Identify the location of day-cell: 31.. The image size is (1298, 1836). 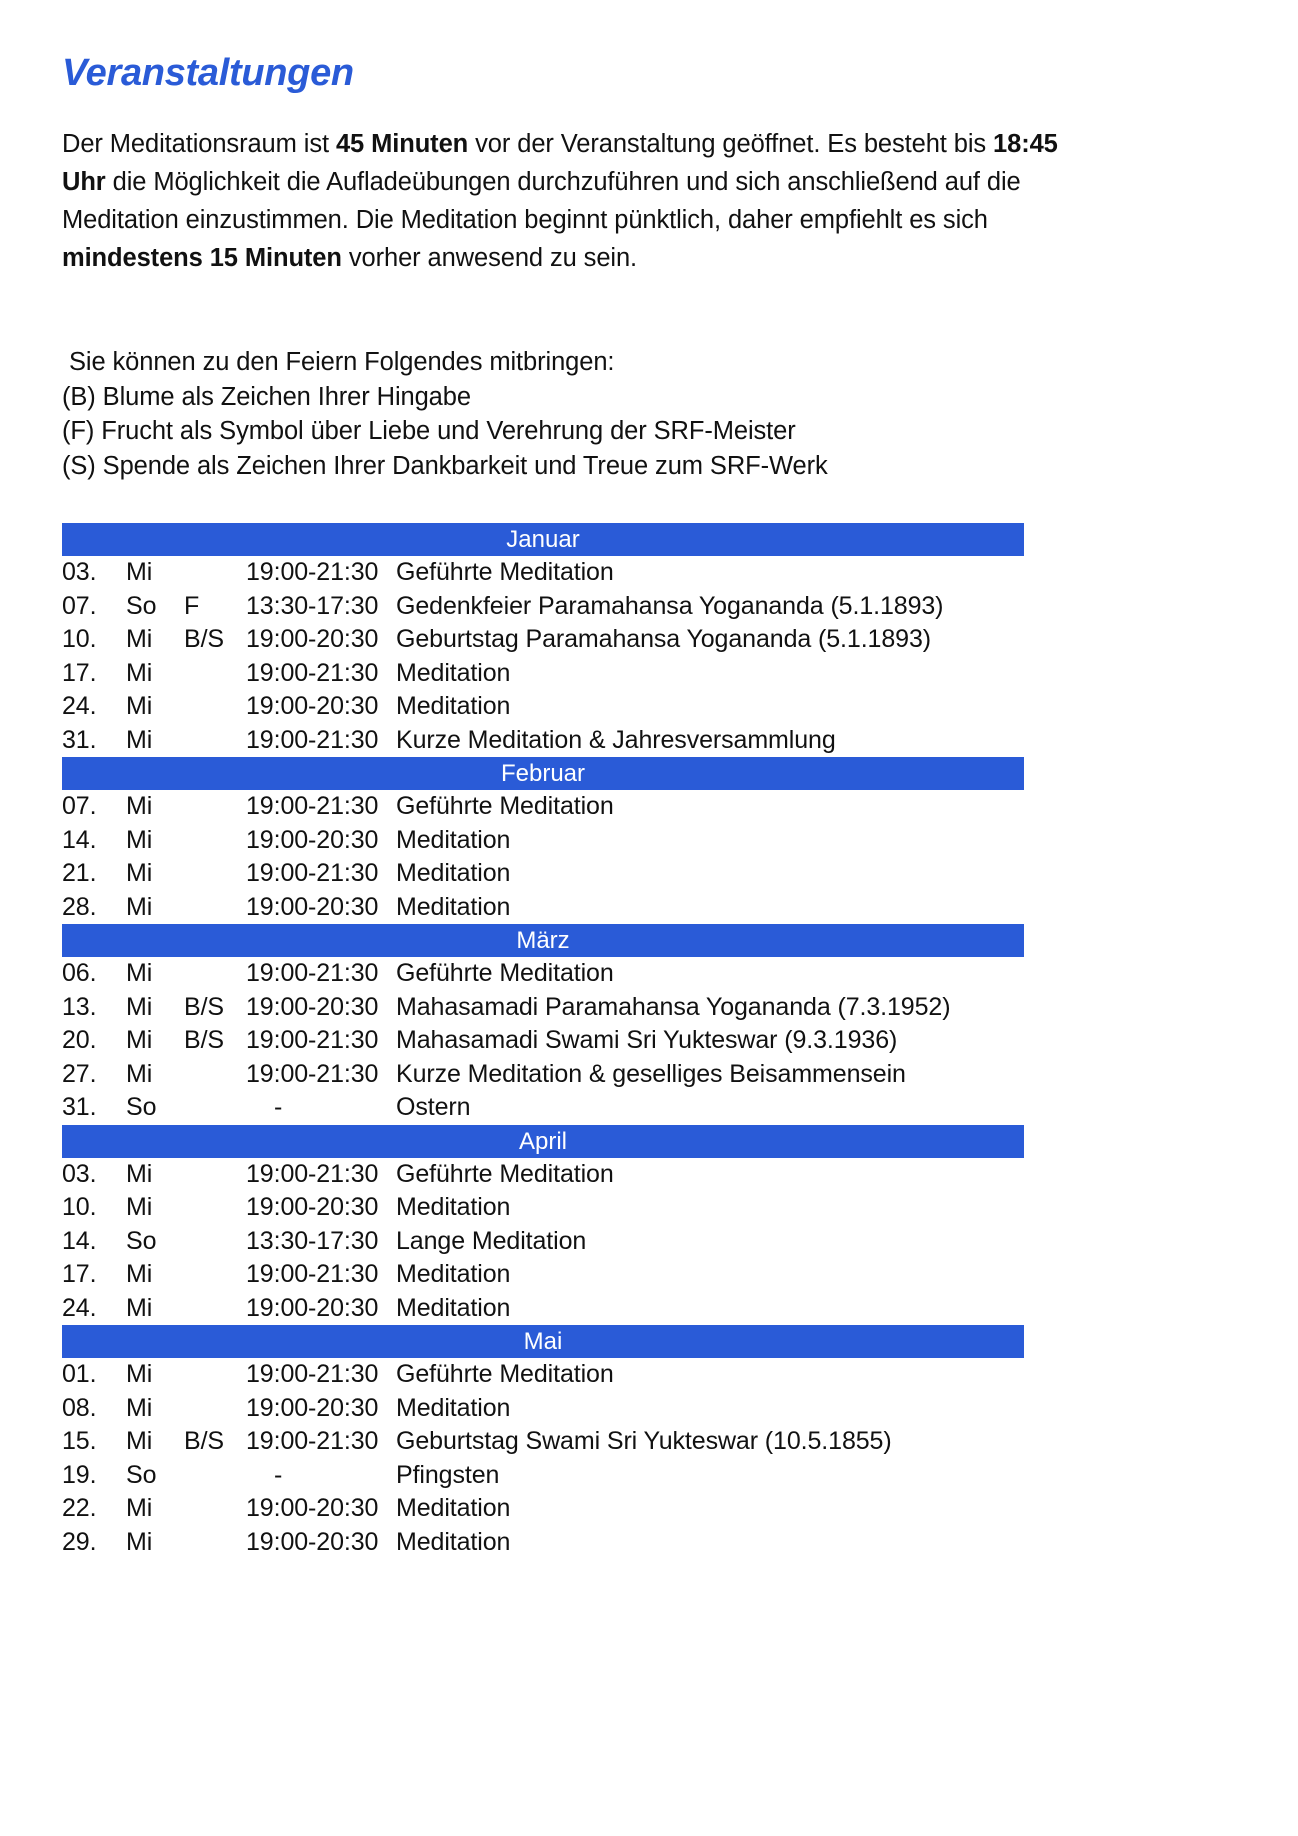
(79, 1107).